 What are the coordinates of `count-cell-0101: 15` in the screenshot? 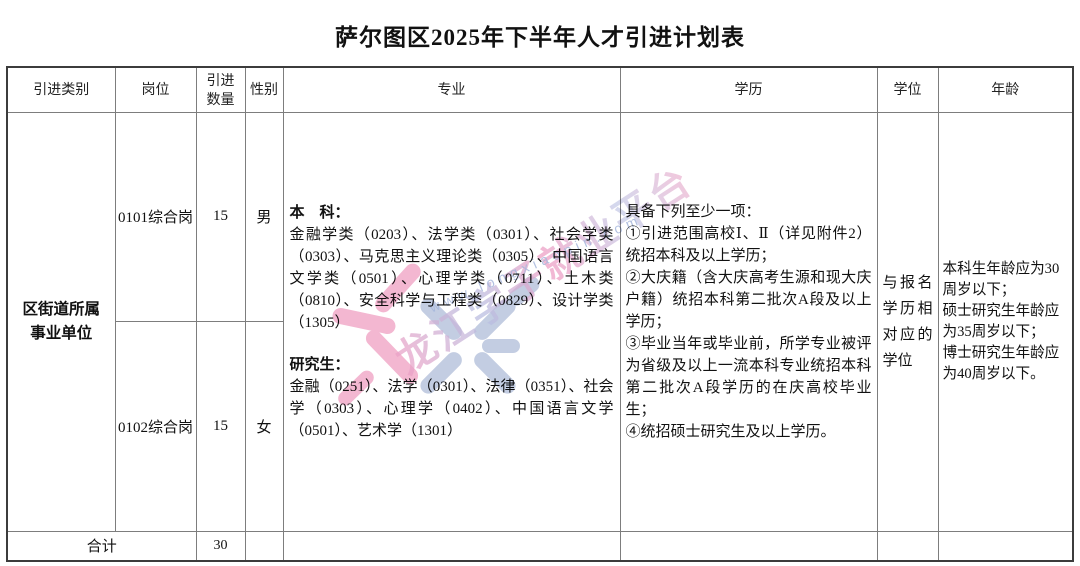 It's located at (220, 216).